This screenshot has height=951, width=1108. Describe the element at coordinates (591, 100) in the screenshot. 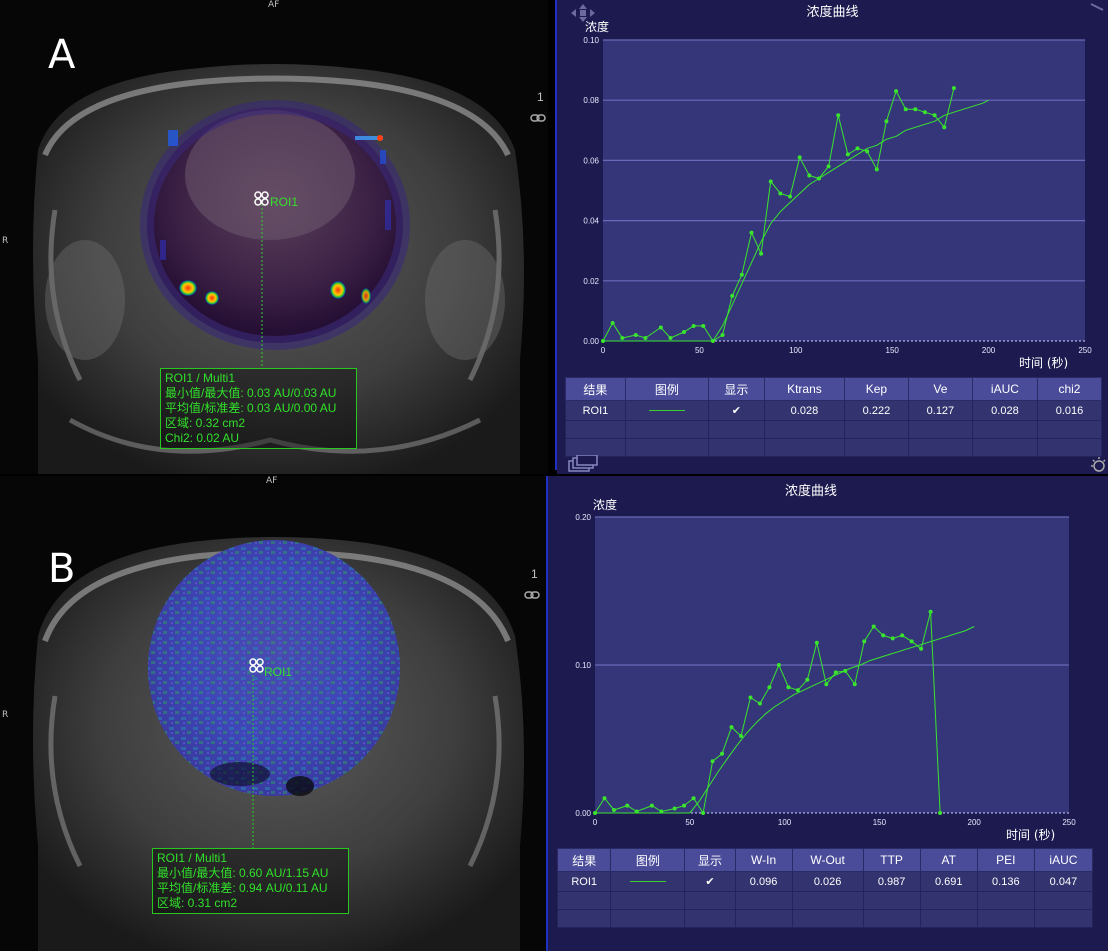

I see `y-tick-label: 0.08` at that location.